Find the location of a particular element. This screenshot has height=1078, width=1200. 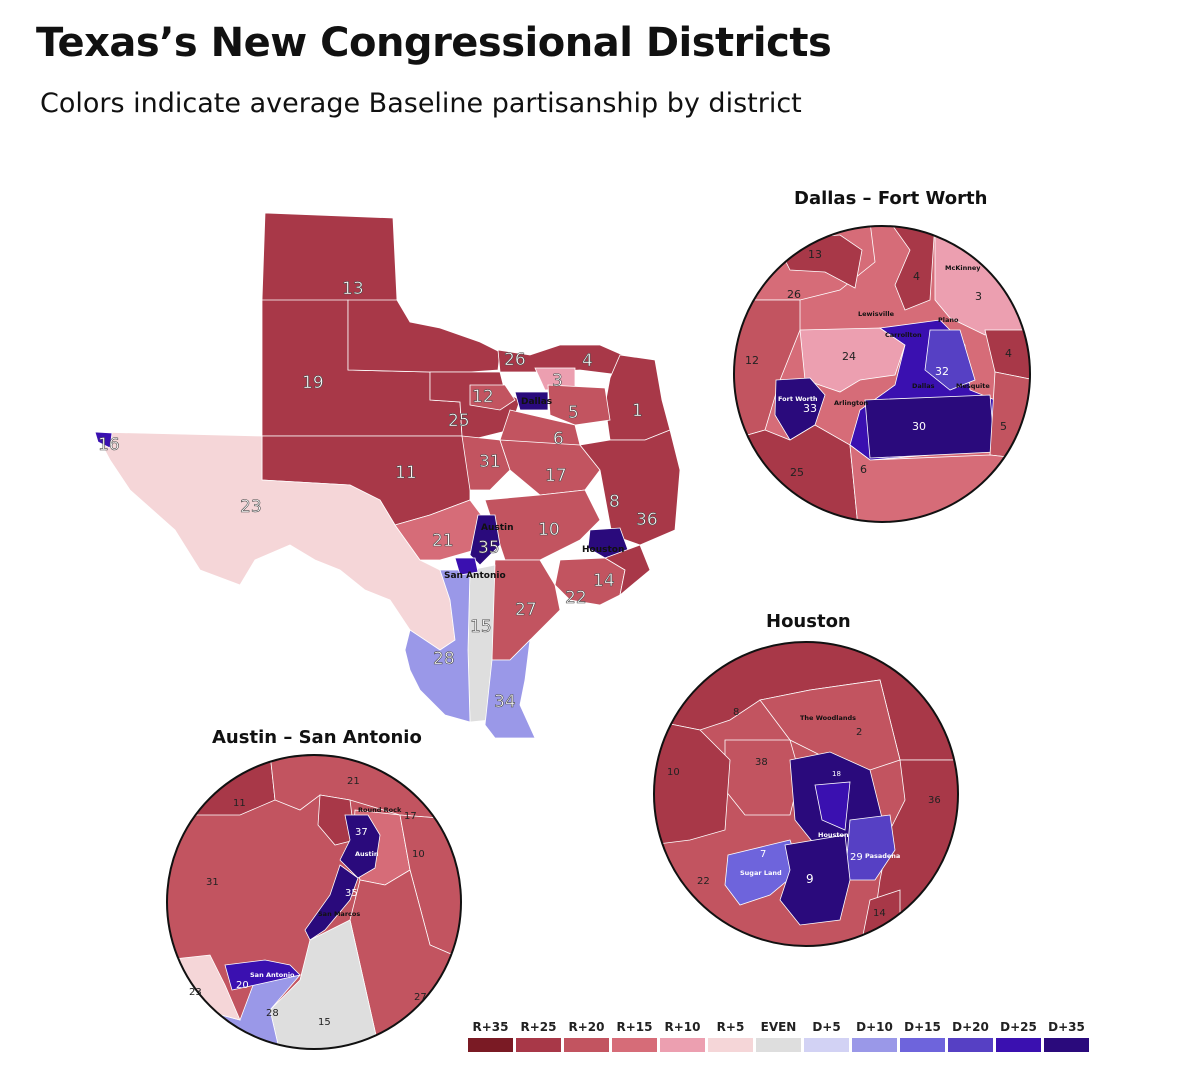

inset-houston-border is located at coordinates (806, 794).